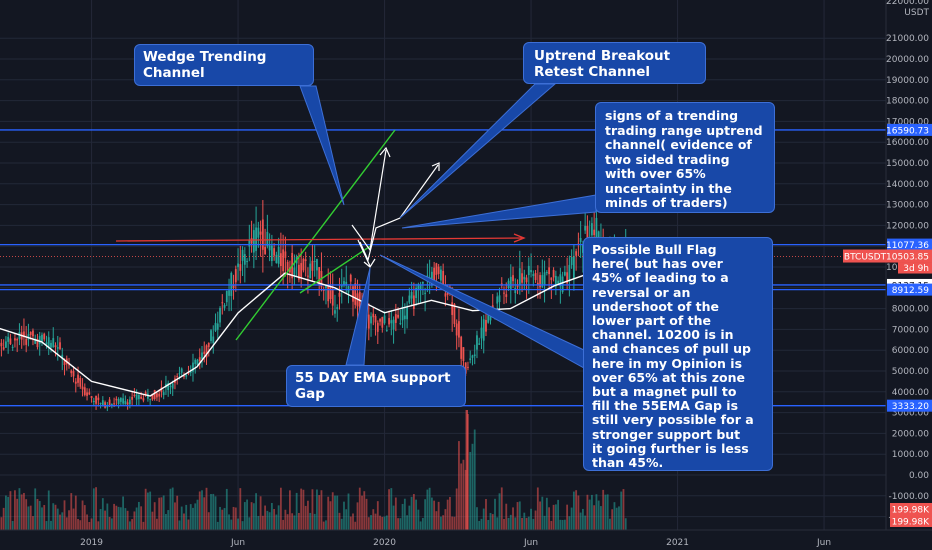 The image size is (932, 550). I want to click on price-tick-label: -1000.00, so click(909, 497).